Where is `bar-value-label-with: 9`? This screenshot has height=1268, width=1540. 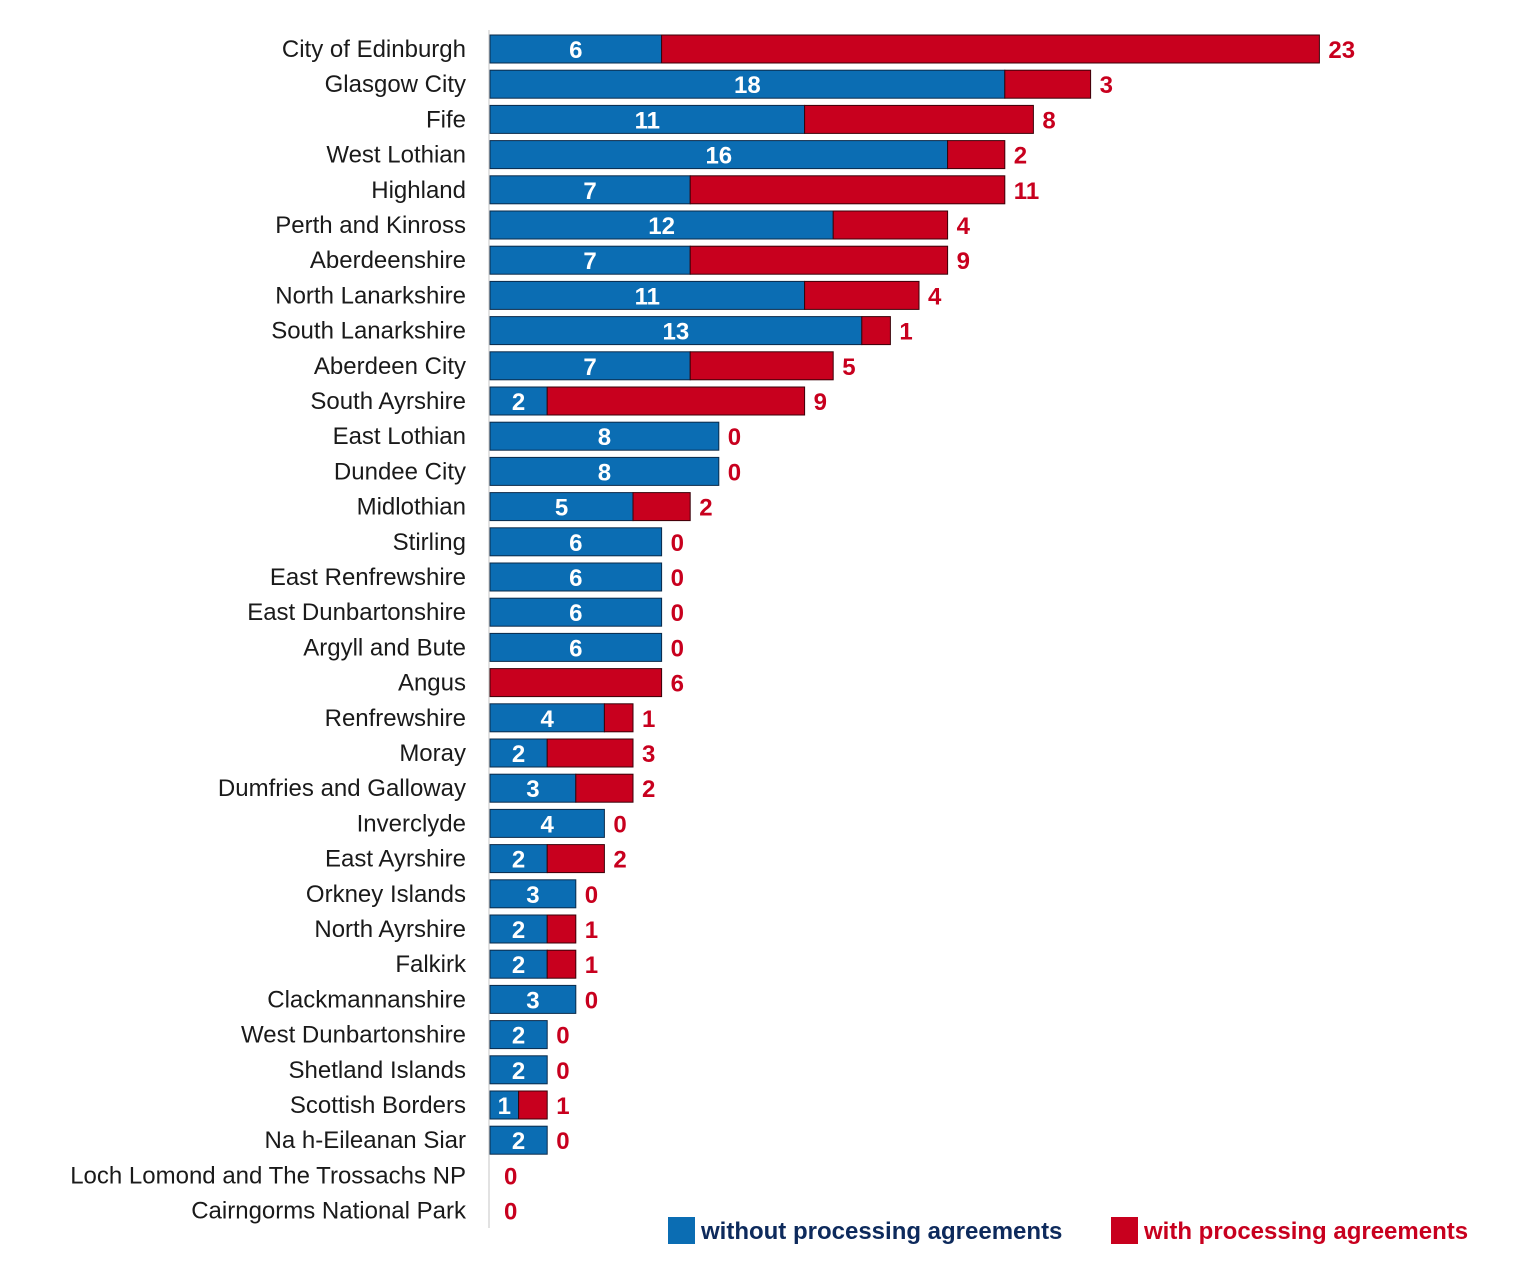
bar-value-label-with: 9 is located at coordinates (963, 261).